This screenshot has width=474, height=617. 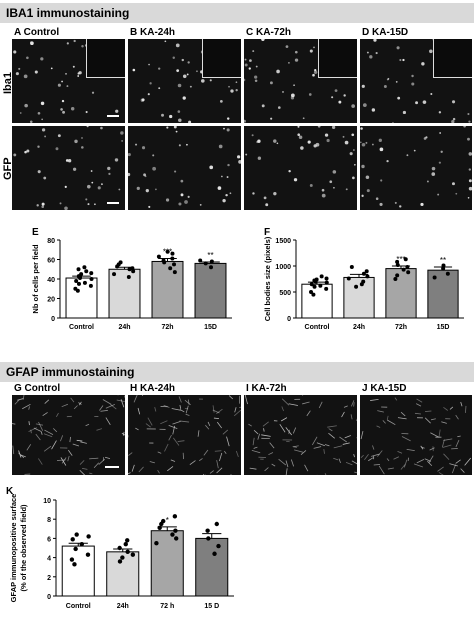 What do you see at coordinates (210, 290) in the screenshot?
I see `bar-15d` at bounding box center [210, 290].